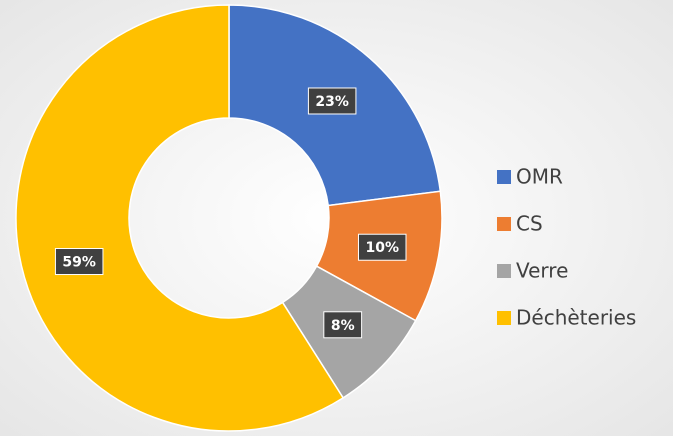  Describe the element at coordinates (542, 271) in the screenshot. I see `legend-label: Verre` at that location.